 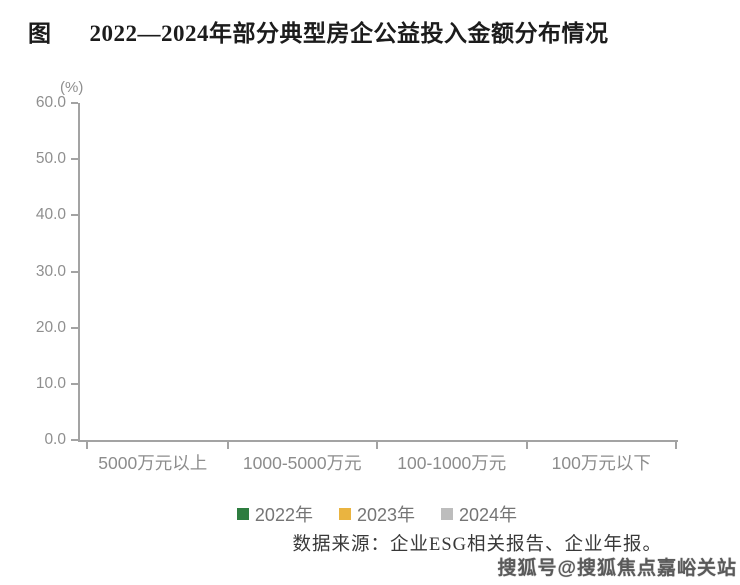 What do you see at coordinates (50, 102) in the screenshot?
I see `y-tick-label: 60.0` at bounding box center [50, 102].